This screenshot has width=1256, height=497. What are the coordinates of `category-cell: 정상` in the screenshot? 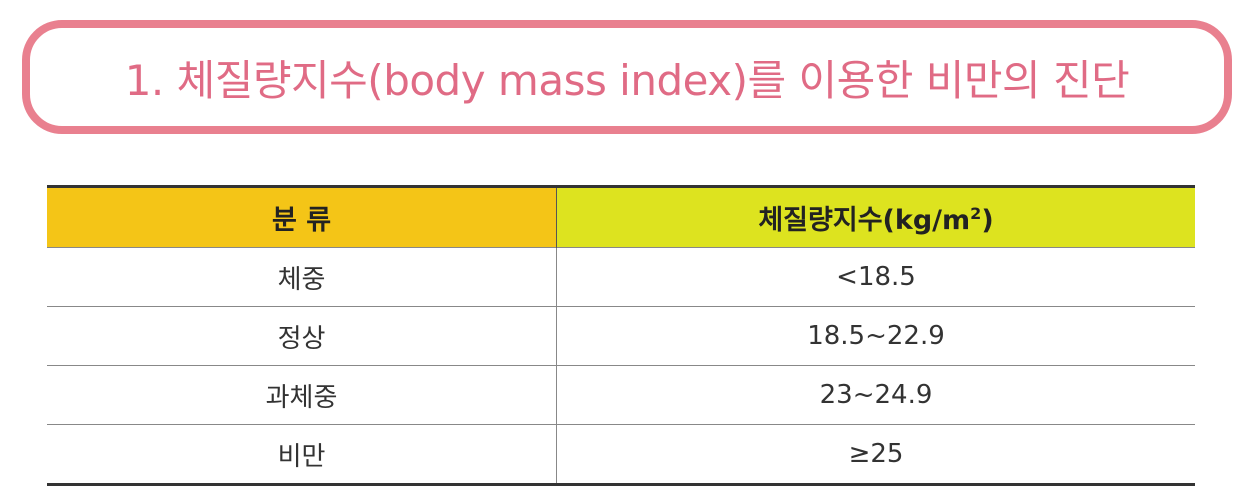 It's located at (302, 336).